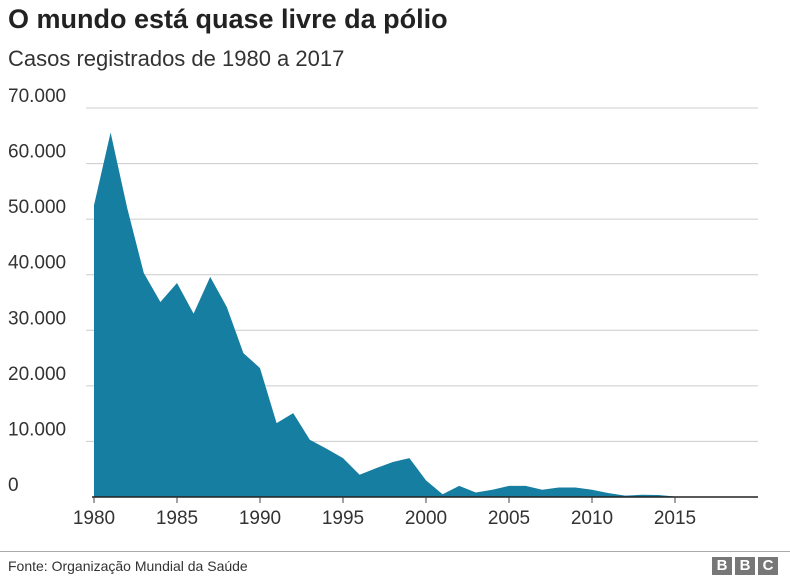  Describe the element at coordinates (228, 19) in the screenshot. I see `chart-title: O mundo está quase livre da pólio` at that location.